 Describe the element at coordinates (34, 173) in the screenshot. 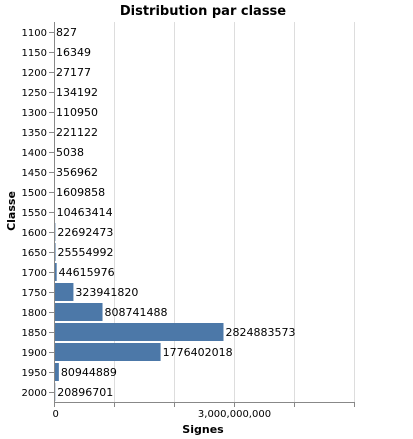

I see `y-tick-label-1450: 1450` at that location.